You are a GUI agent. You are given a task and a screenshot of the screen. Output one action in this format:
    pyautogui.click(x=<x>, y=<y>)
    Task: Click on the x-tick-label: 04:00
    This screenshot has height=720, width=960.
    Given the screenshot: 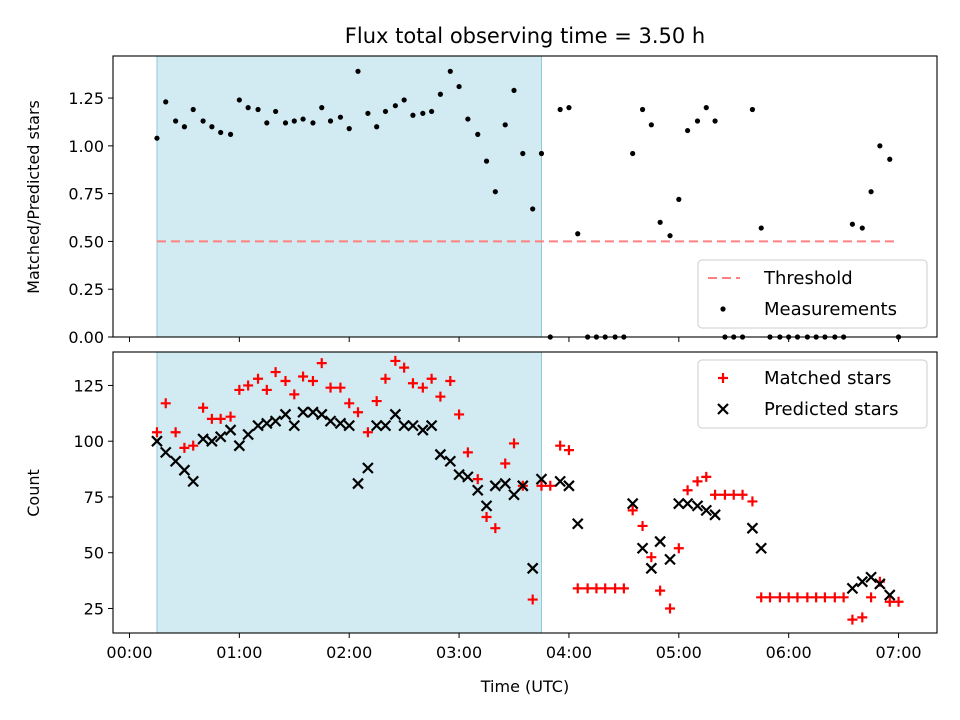 What is the action you would take?
    pyautogui.click(x=569, y=652)
    